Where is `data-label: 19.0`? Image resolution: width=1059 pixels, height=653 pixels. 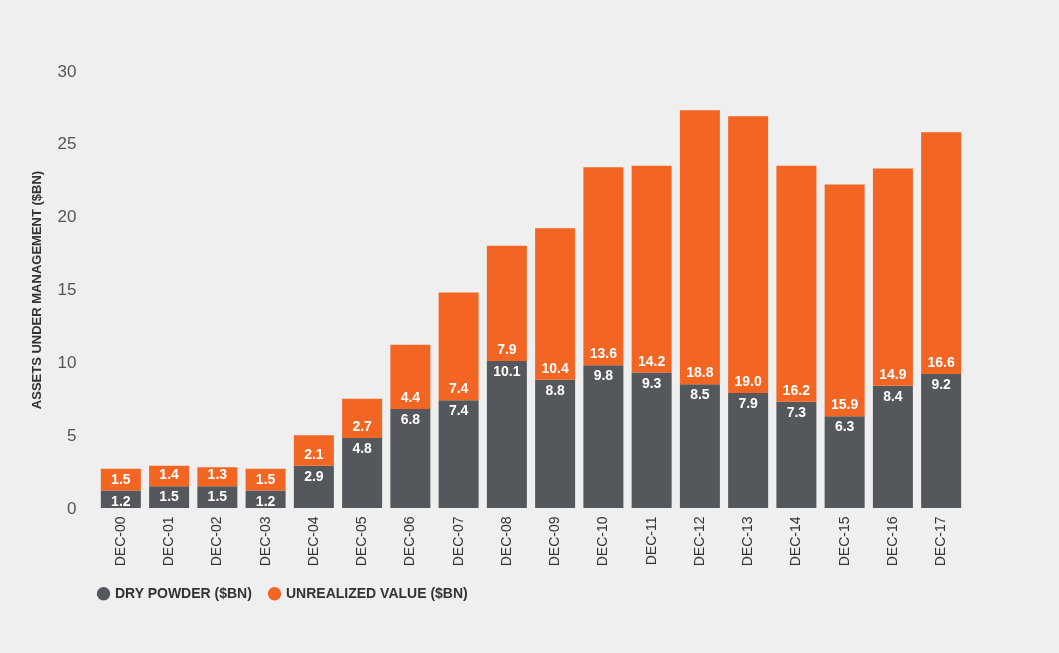
data-label: 19.0 is located at coordinates (748, 380).